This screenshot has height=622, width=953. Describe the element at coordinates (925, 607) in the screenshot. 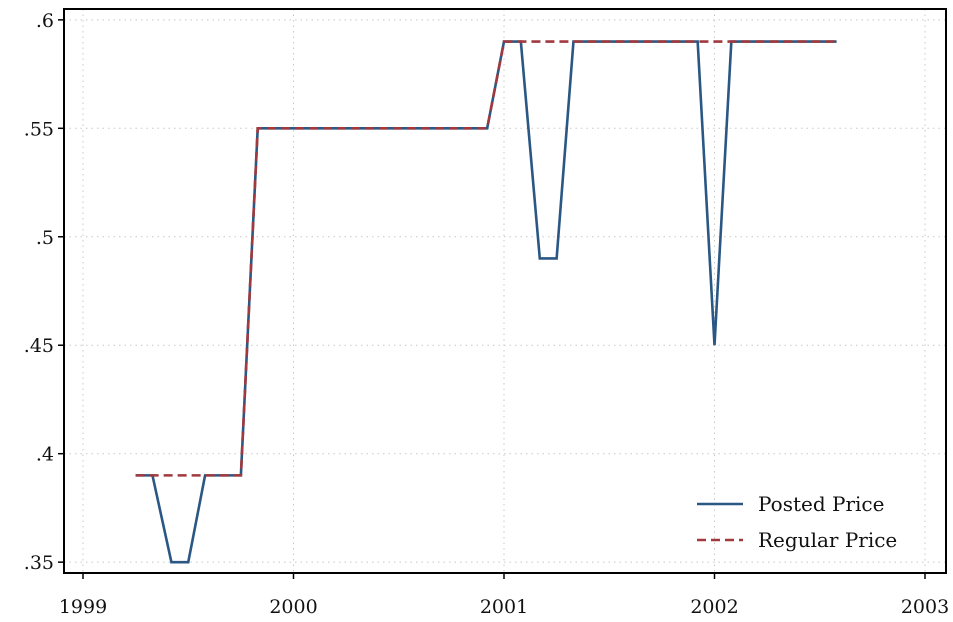

I see `x-tick-label: 2003` at that location.